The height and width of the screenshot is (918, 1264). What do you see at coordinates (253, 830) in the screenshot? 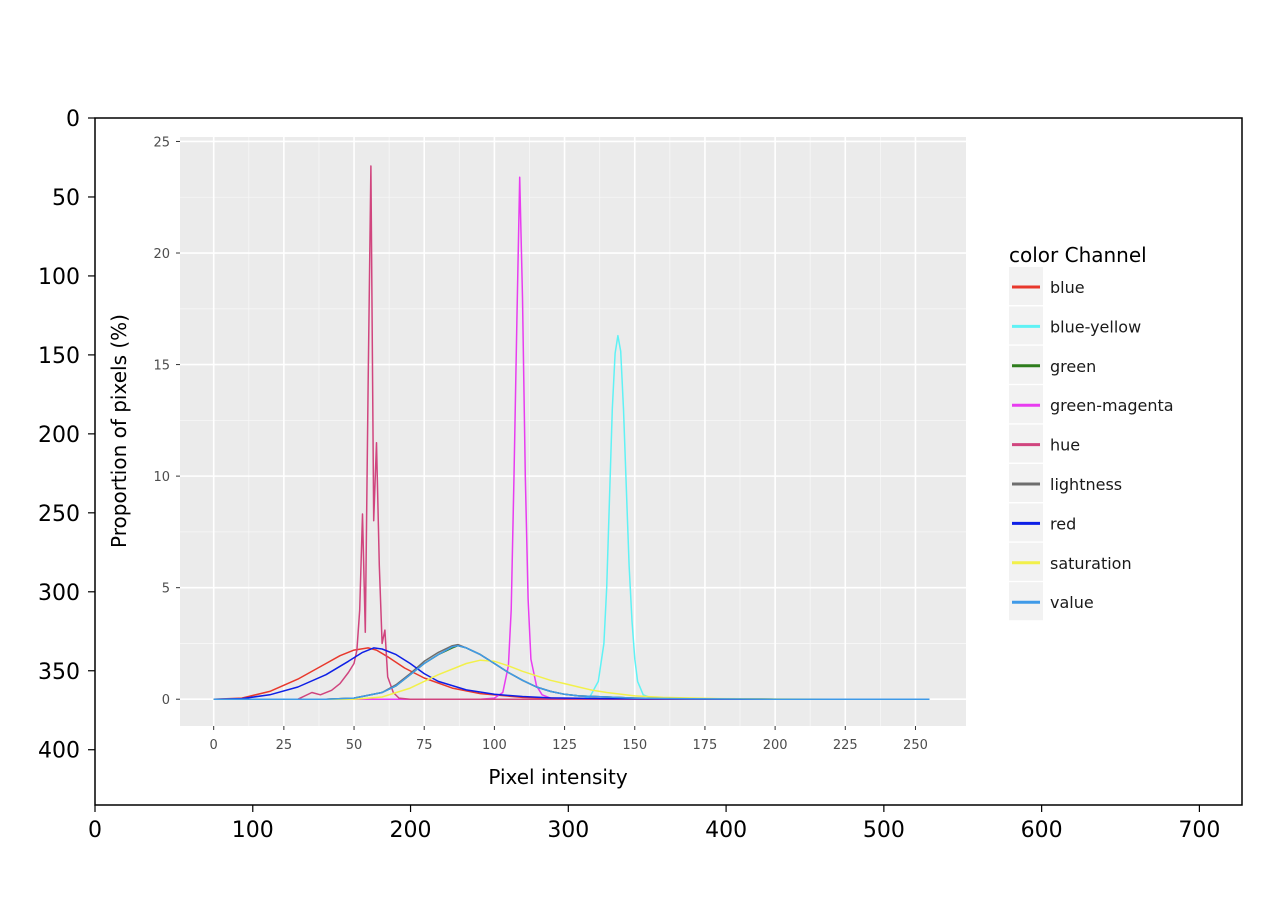
I see `outer-x-tick-label: 100` at bounding box center [253, 830].